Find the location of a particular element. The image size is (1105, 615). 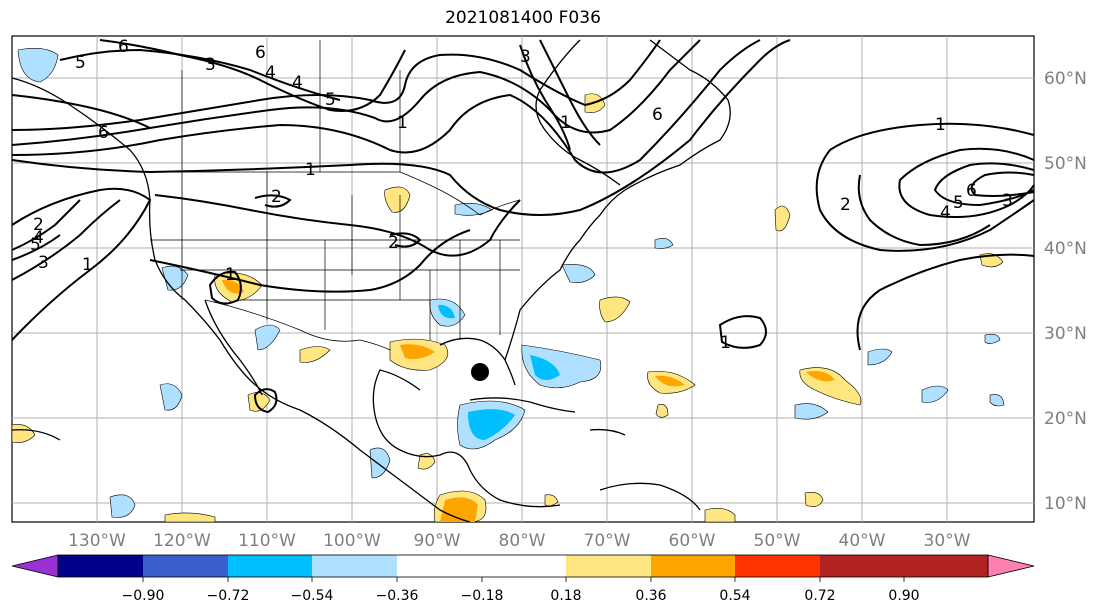

colorbar-label: 0.36 is located at coordinates (650, 596).